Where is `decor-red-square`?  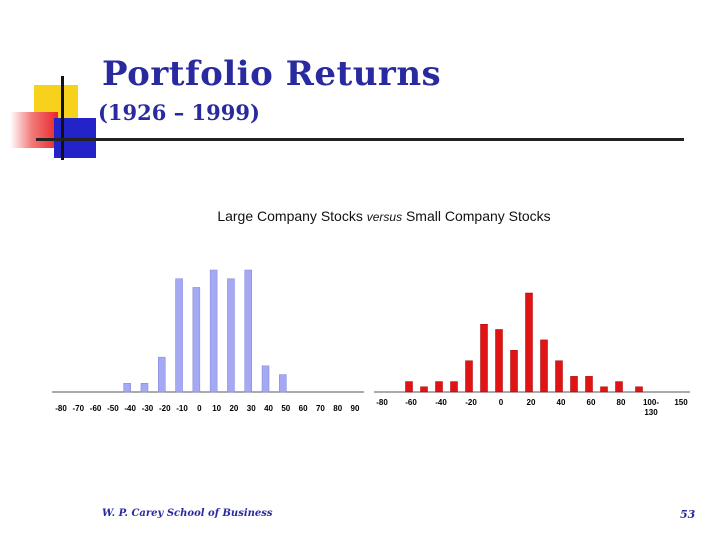
decor-red-square is located at coordinates (34, 130).